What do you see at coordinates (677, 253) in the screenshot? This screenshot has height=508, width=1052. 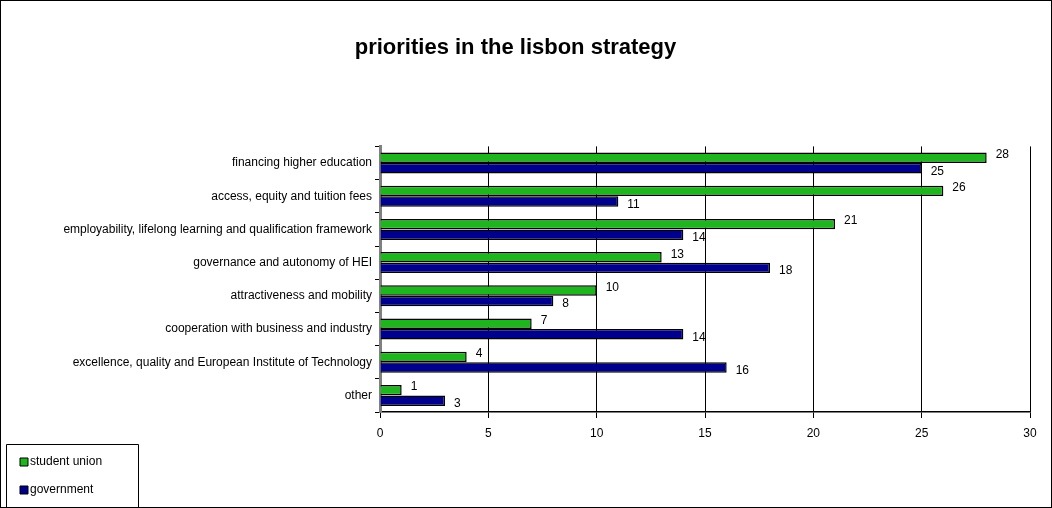 I see `data-label: 13` at bounding box center [677, 253].